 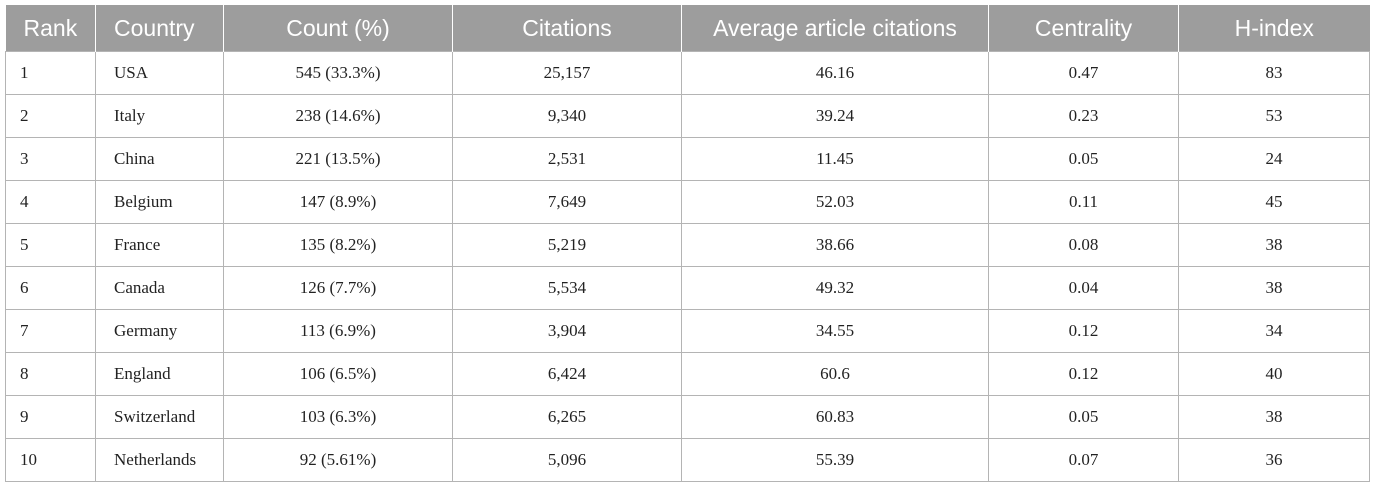 What do you see at coordinates (159, 116) in the screenshot?
I see `cell-country: Italy` at bounding box center [159, 116].